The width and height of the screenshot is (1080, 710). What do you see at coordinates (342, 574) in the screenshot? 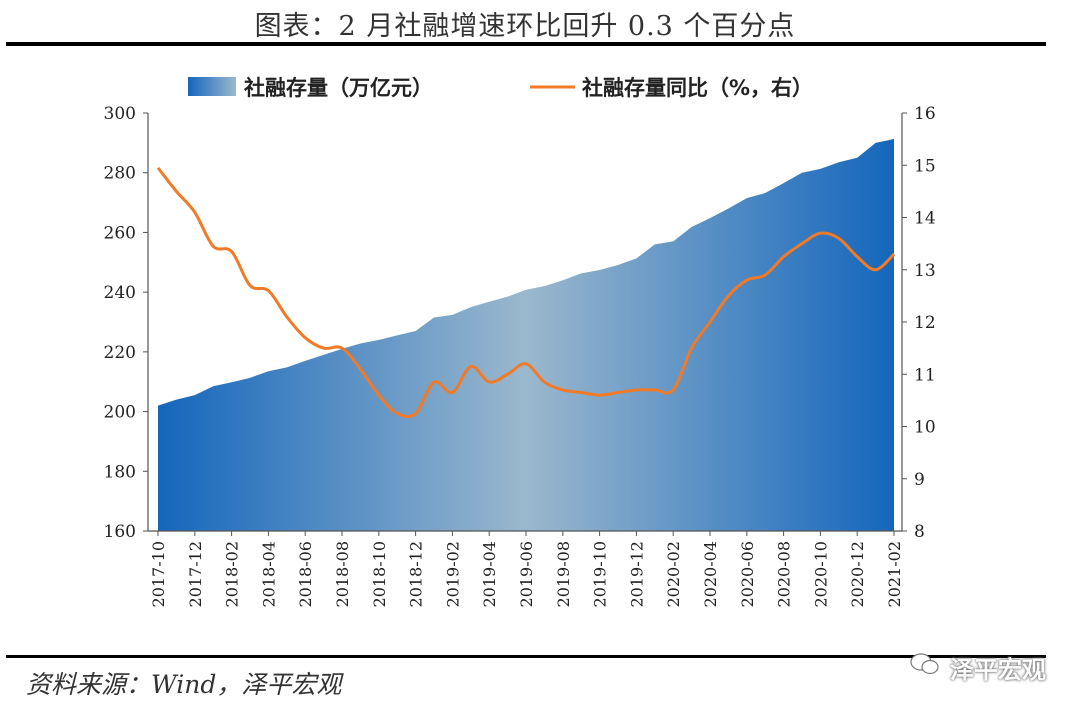
I see `x-tick-label: 2018-08` at bounding box center [342, 574].